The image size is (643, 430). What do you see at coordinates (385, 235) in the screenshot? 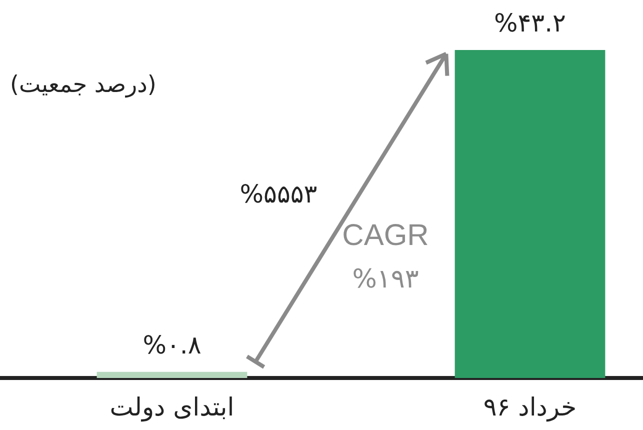
I see `annotation: CAGR` at bounding box center [385, 235].